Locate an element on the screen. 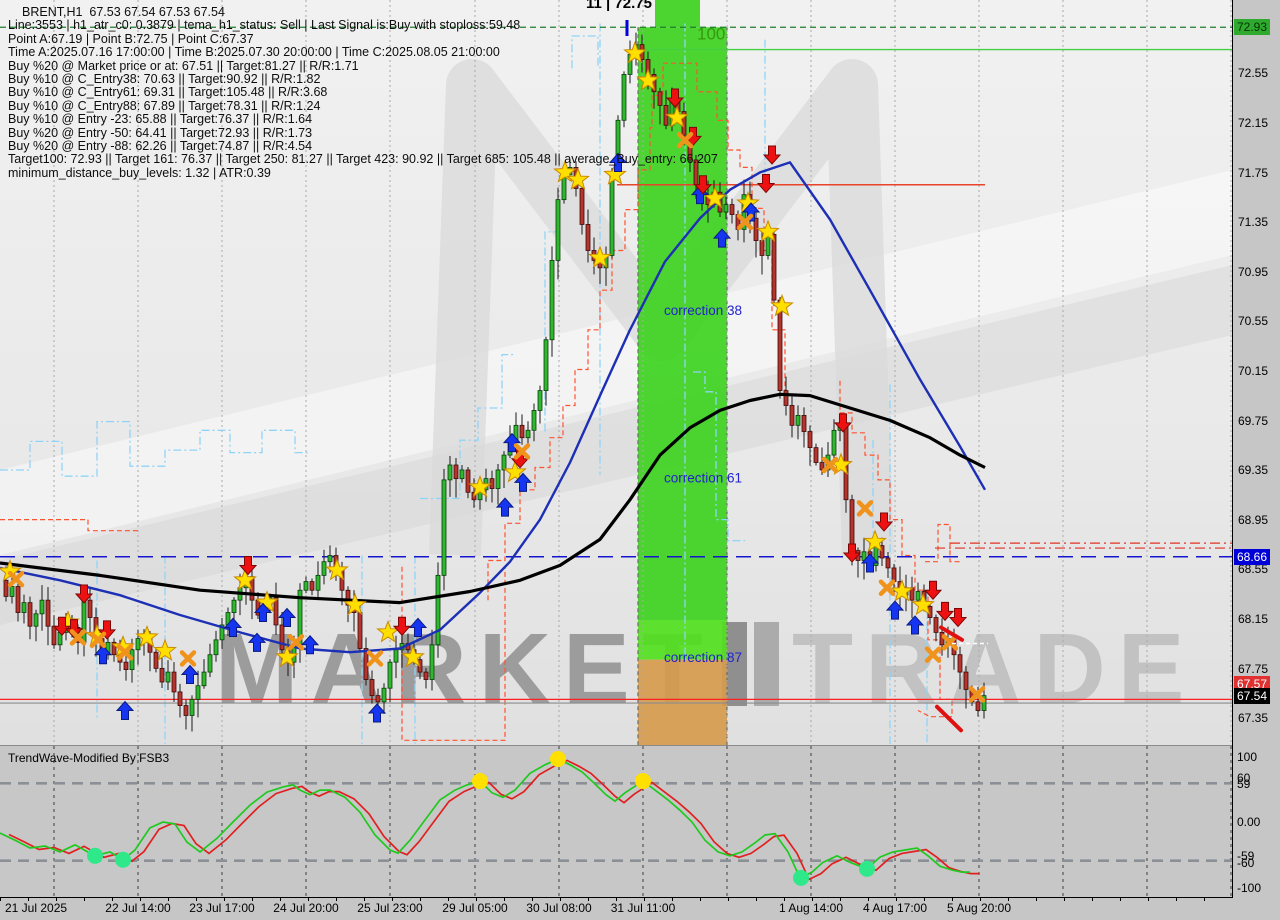 The height and width of the screenshot is (920, 1280). watermark-trade: TRADE is located at coordinates (994, 669).